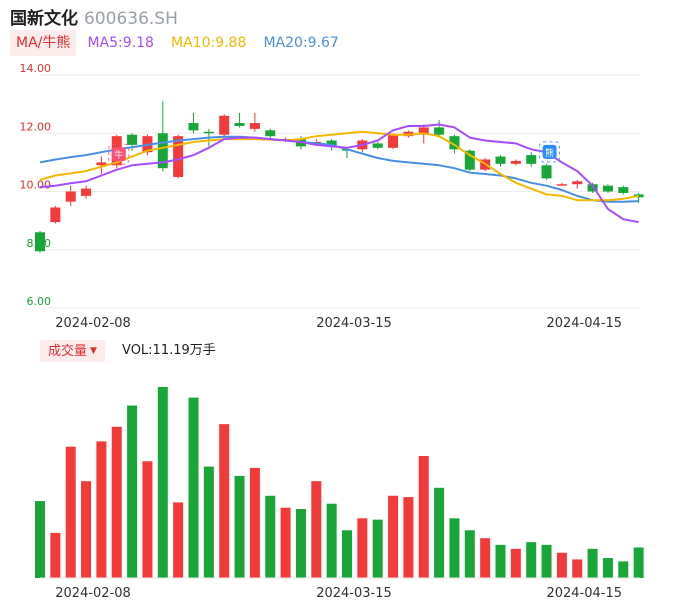 The width and height of the screenshot is (686, 606). Describe the element at coordinates (93, 323) in the screenshot. I see `x-tick-label: 2024-02-08` at that location.